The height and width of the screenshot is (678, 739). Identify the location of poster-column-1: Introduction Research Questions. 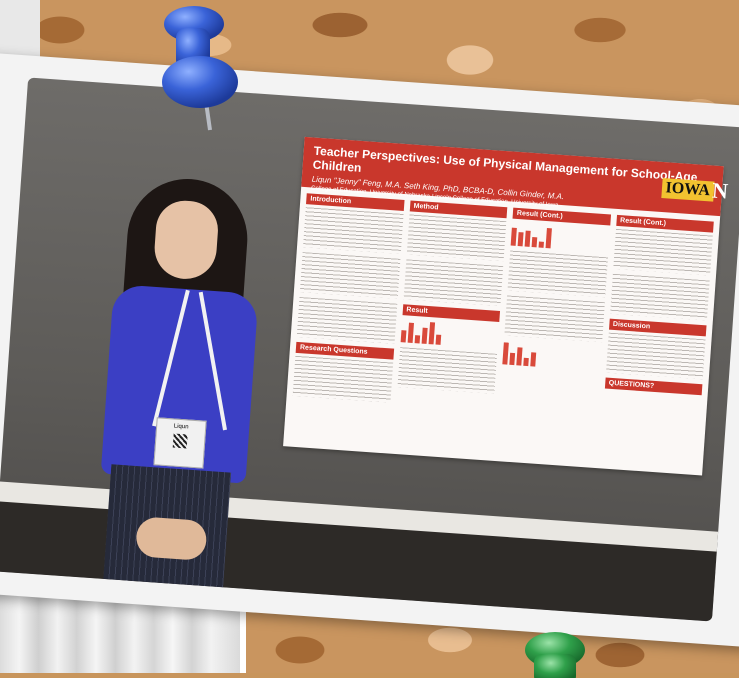
(348, 300).